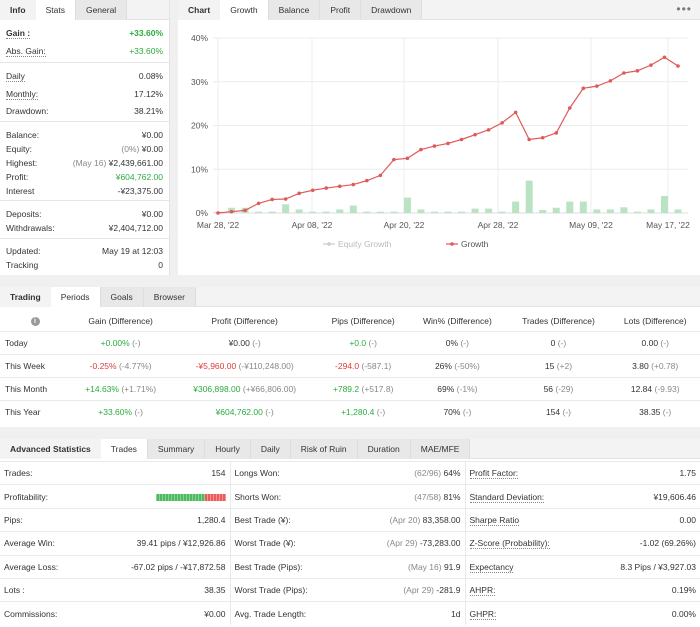 The image size is (700, 627). What do you see at coordinates (75, 297) in the screenshot?
I see `tab-periods: Periods` at bounding box center [75, 297].